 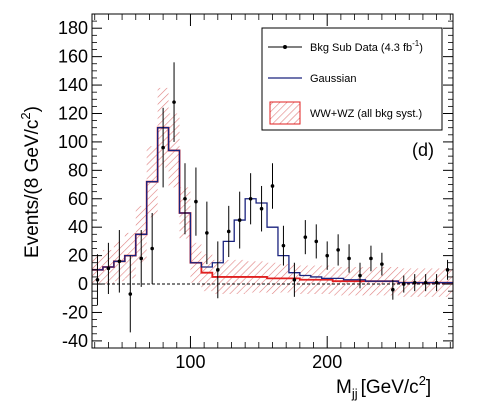 What do you see at coordinates (73, 85) in the screenshot?
I see `y-tick-label: 140` at bounding box center [73, 85].